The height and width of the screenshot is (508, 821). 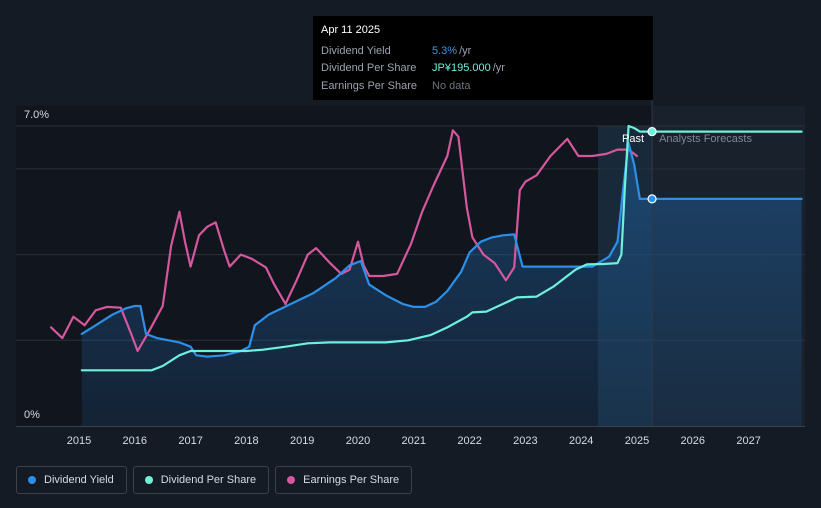 What do you see at coordinates (369, 68) in the screenshot?
I see `tooltip-label: Dividend Per Share` at bounding box center [369, 68].